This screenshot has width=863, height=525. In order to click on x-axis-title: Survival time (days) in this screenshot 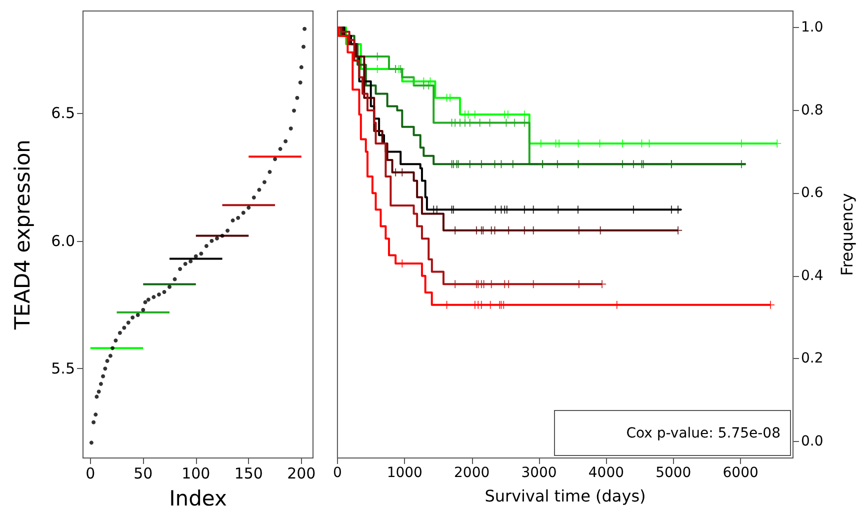, I will do `click(565, 496)`.